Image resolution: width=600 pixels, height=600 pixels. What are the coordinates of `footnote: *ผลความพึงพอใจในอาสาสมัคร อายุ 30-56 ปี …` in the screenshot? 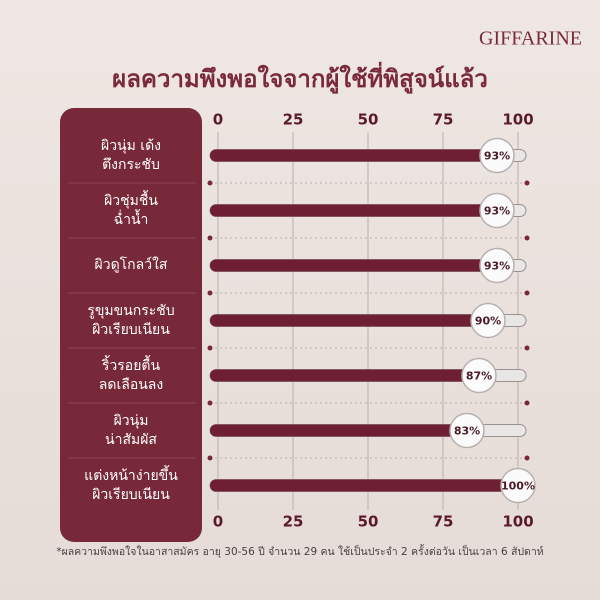 It's located at (299, 551).